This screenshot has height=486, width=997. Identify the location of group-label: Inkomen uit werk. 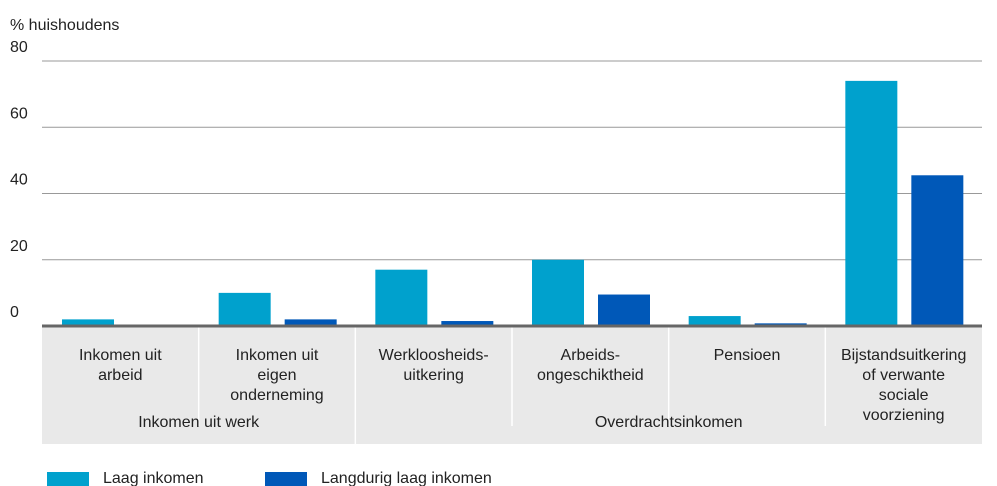
(199, 422).